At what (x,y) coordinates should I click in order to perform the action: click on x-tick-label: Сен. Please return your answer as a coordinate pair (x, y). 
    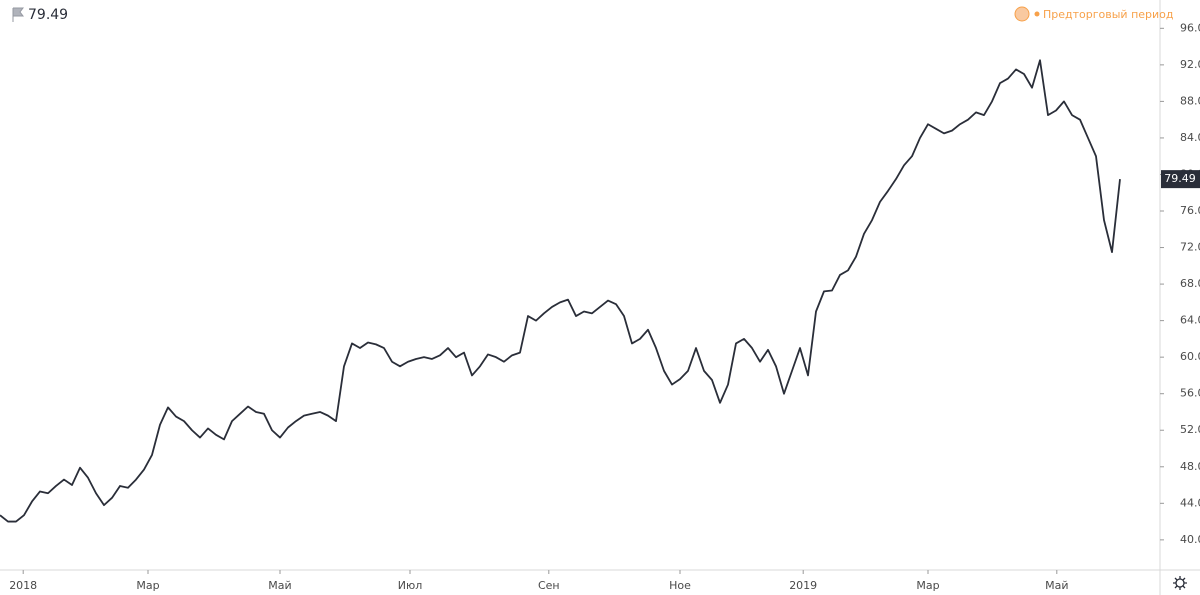
    Looking at the image, I should click on (549, 585).